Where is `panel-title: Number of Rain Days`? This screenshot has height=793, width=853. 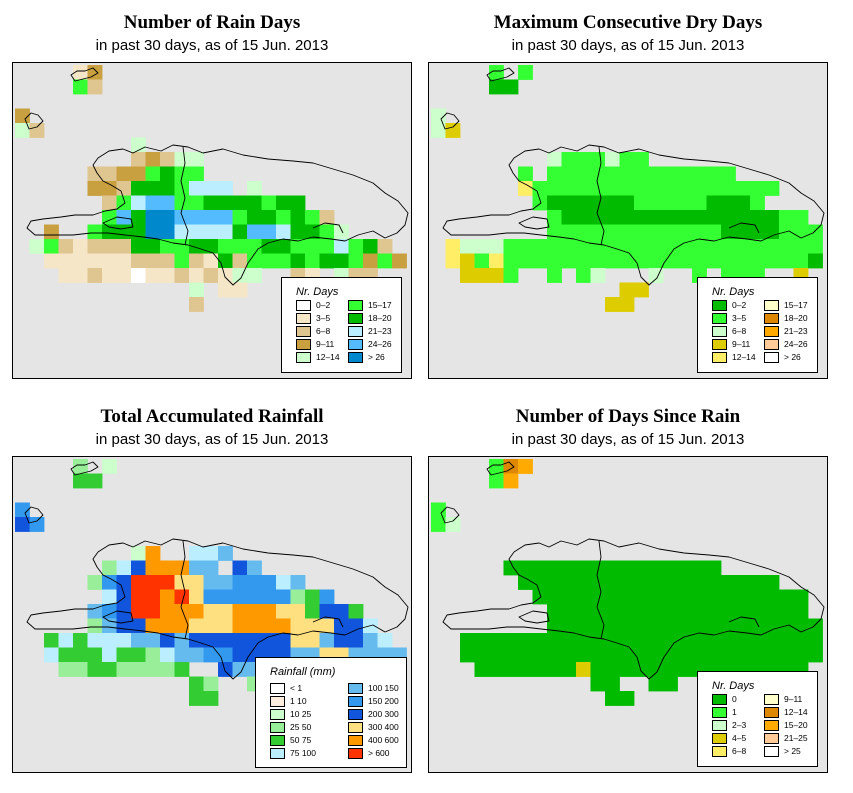 panel-title: Number of Rain Days is located at coordinates (212, 22).